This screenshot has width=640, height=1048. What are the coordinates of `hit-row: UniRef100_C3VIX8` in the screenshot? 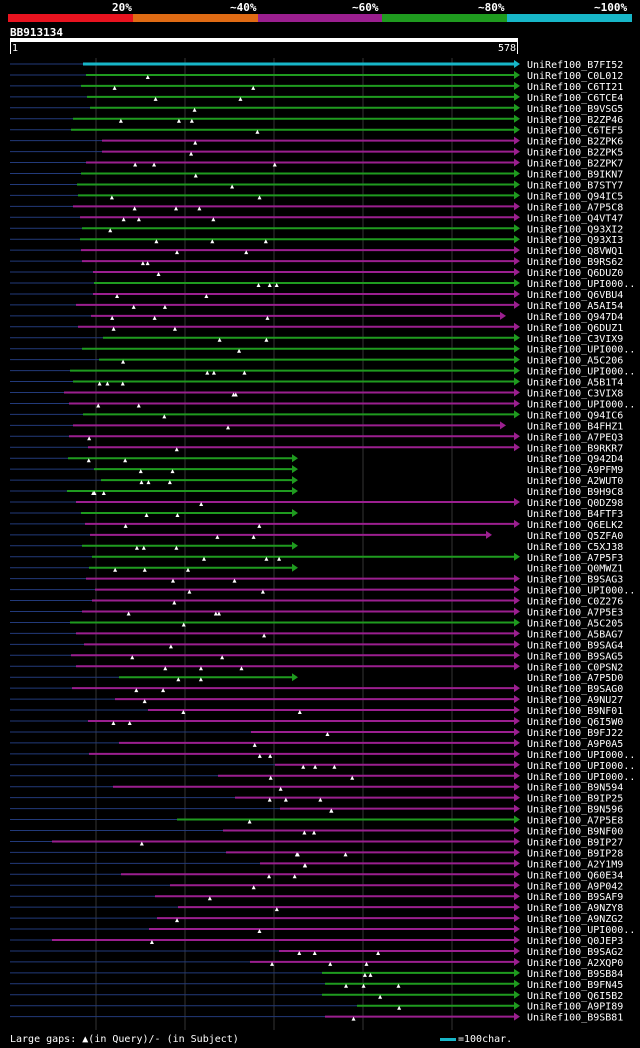 It's located at (316, 394).